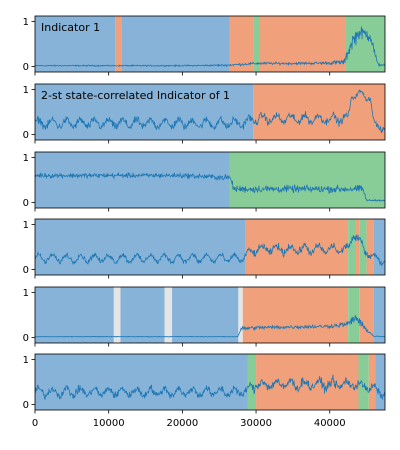 This screenshot has height=450, width=400. Describe the element at coordinates (182, 423) in the screenshot. I see `x-tick-label: 20000` at that location.